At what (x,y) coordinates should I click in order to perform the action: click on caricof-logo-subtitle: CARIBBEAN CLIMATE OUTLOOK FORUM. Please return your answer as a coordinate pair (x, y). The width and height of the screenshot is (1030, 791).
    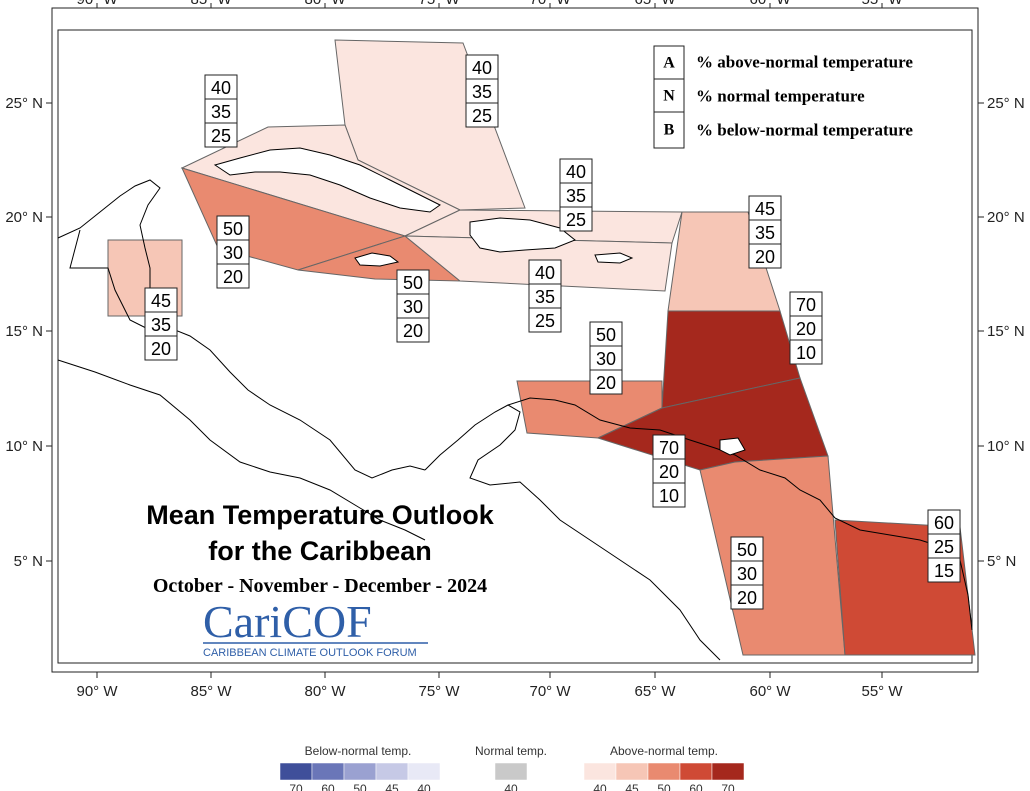
    Looking at the image, I should click on (310, 653).